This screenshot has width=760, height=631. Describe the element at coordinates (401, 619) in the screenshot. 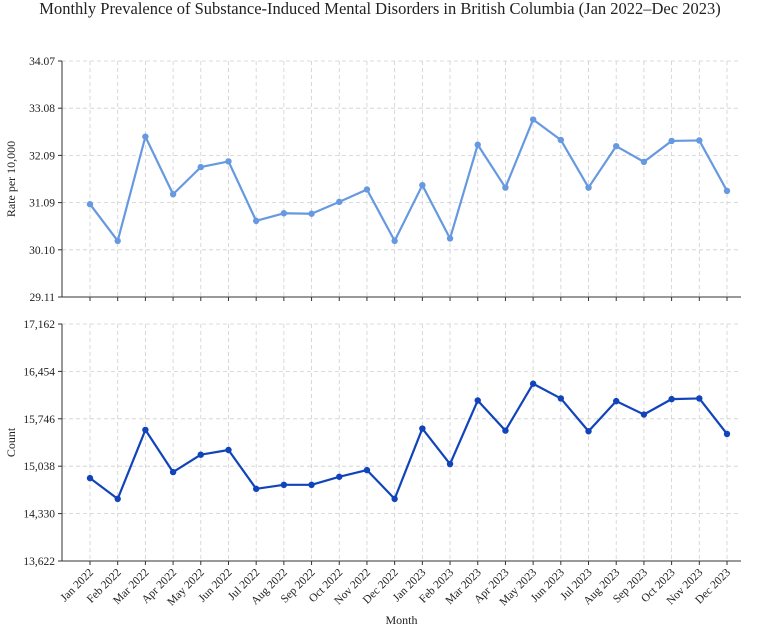

I see `x-axis-title: Month` at that location.